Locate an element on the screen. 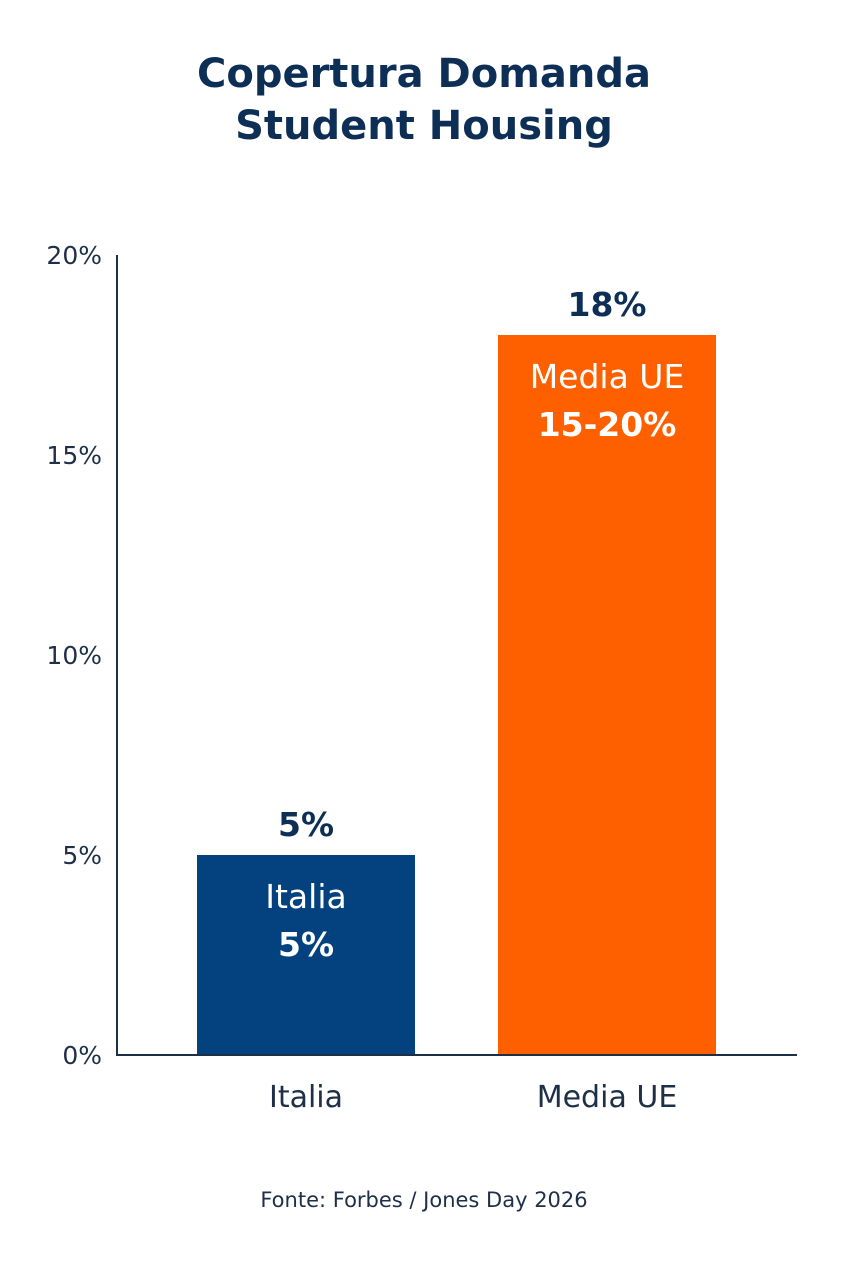  y-tick-label: 5% is located at coordinates (82, 855).